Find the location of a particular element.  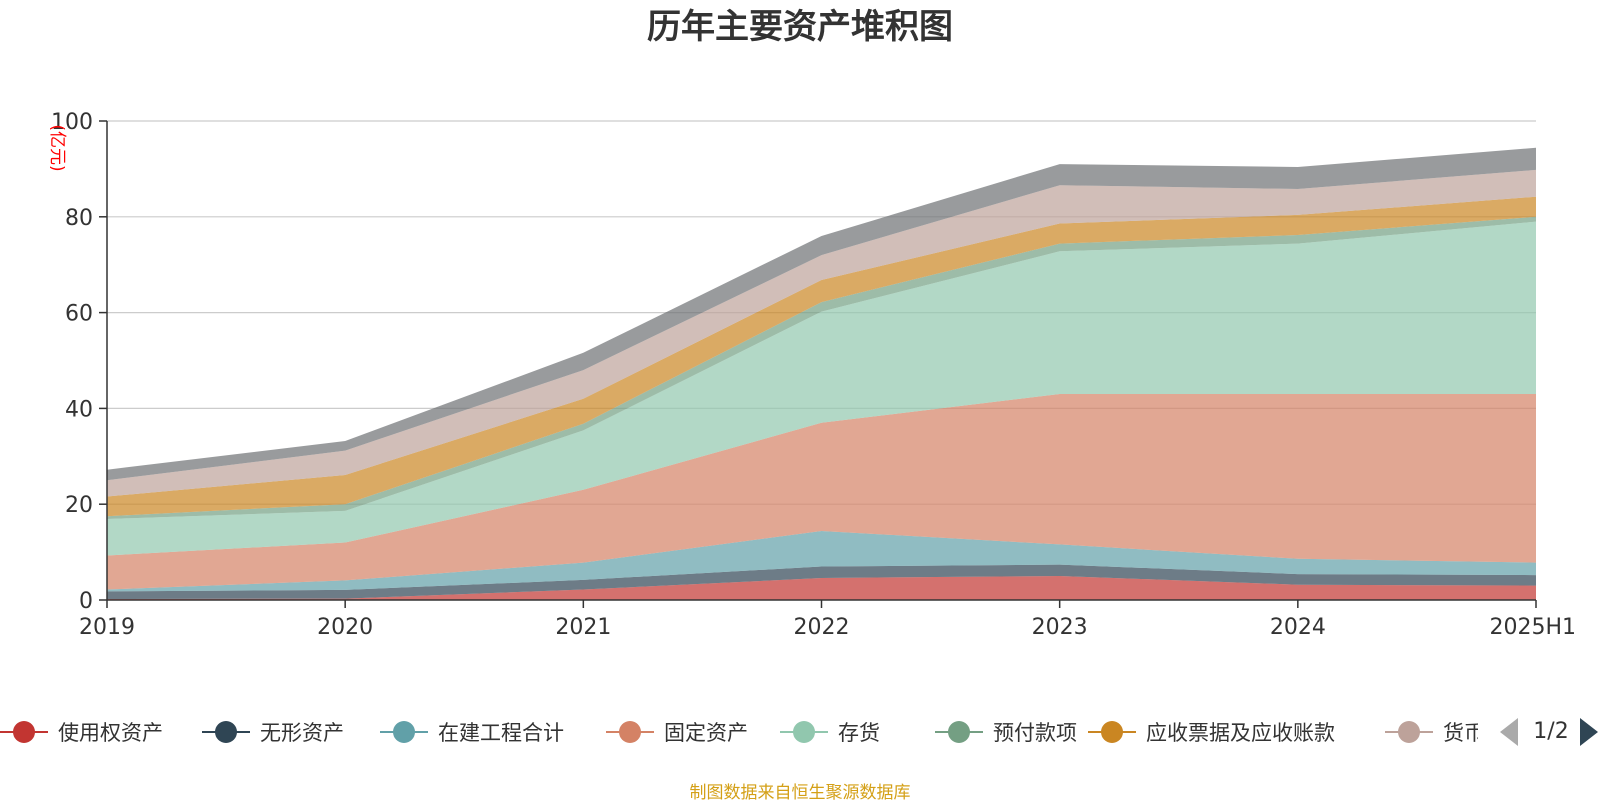

legend-item-2: 在建工程合计 is located at coordinates (472, 732).